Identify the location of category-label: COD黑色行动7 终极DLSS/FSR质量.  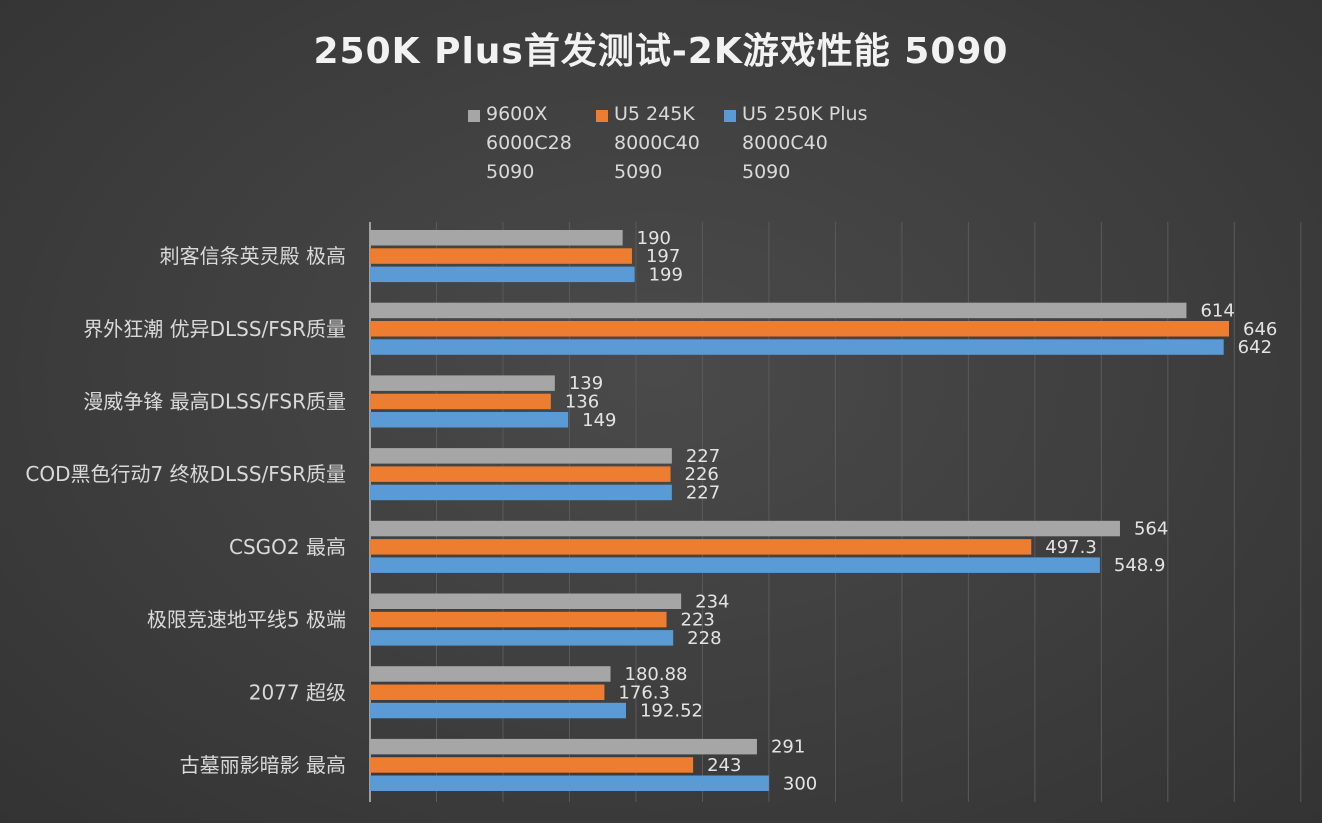
(185, 474).